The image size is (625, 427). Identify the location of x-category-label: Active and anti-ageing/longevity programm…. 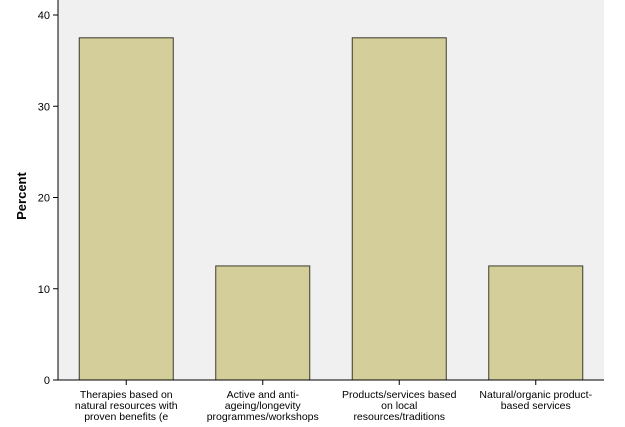
(263, 406).